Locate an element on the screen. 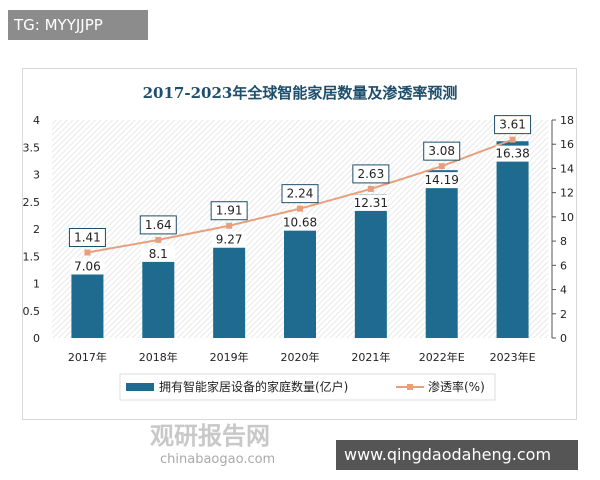  bar-data-label: 3.08 is located at coordinates (441, 151).